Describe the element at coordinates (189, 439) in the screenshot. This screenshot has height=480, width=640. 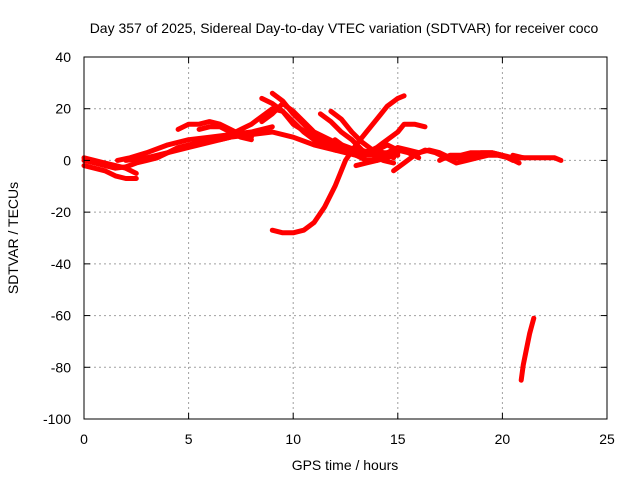
I see `x-tick-label: 5` at that location.